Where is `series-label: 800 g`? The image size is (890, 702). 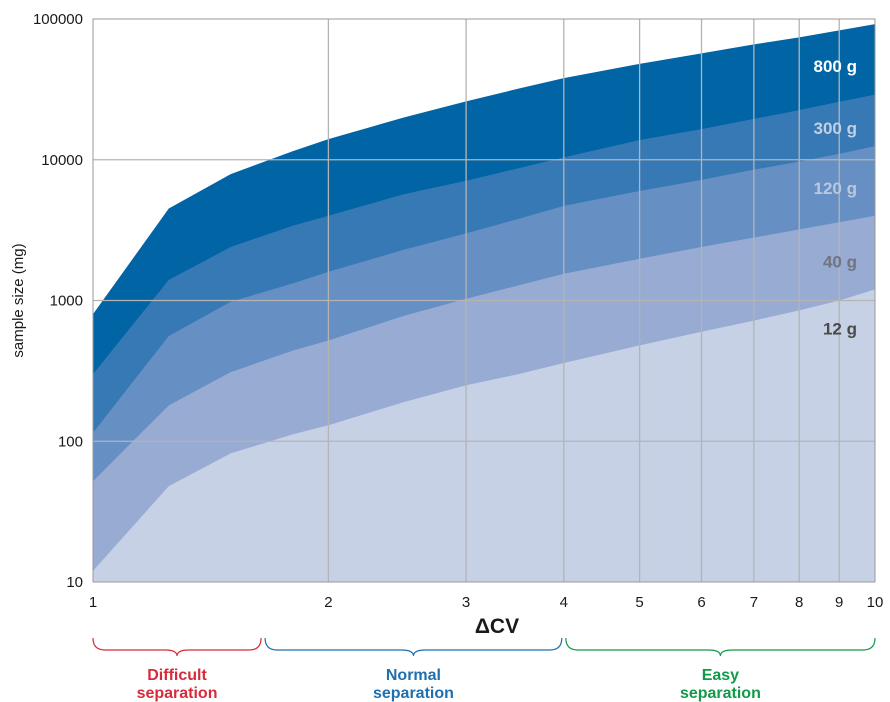
series-label: 800 g is located at coordinates (835, 66).